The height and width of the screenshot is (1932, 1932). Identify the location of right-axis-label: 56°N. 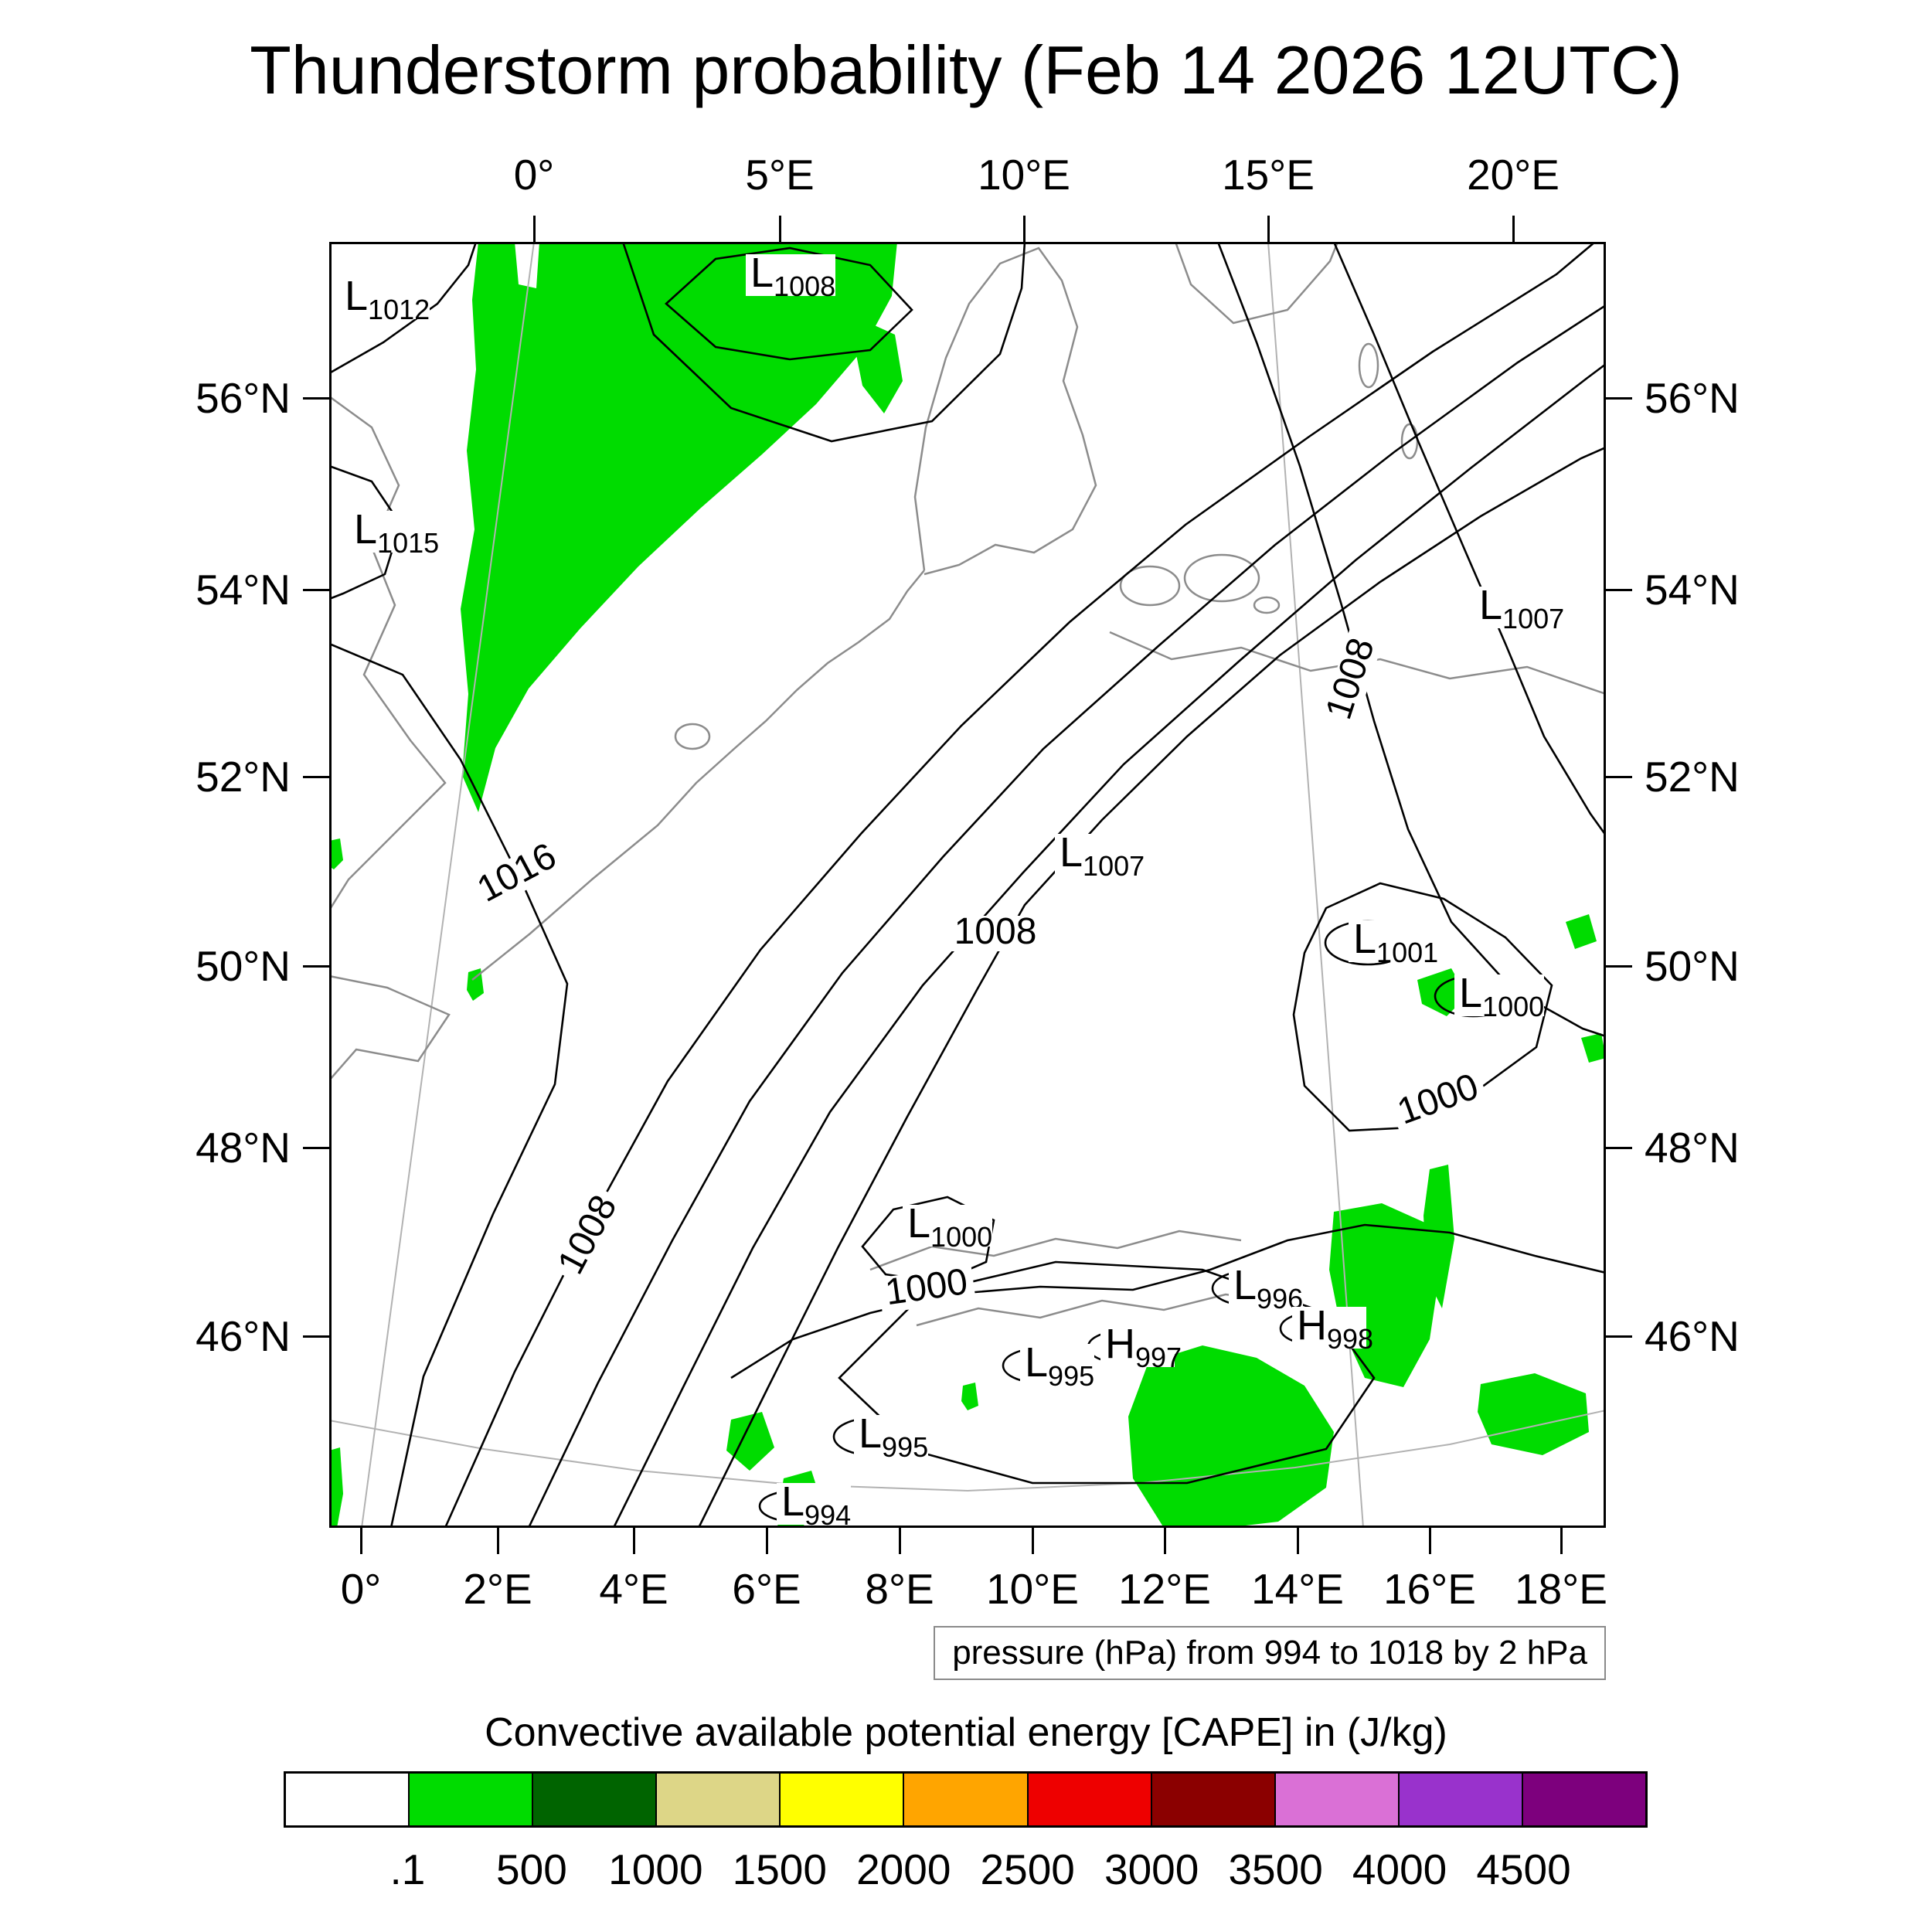
(1693, 398).